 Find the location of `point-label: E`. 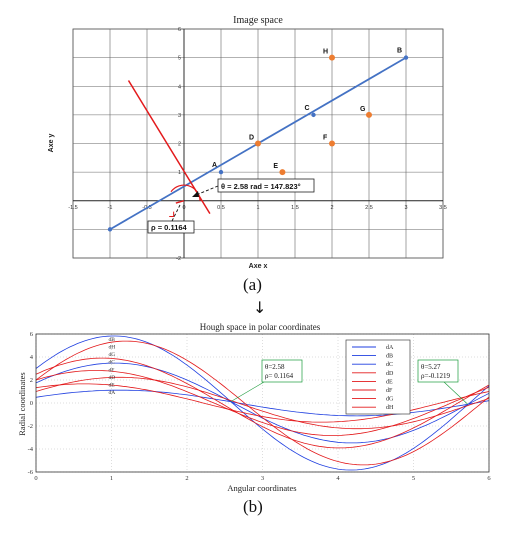

point-label: E is located at coordinates (275, 166).